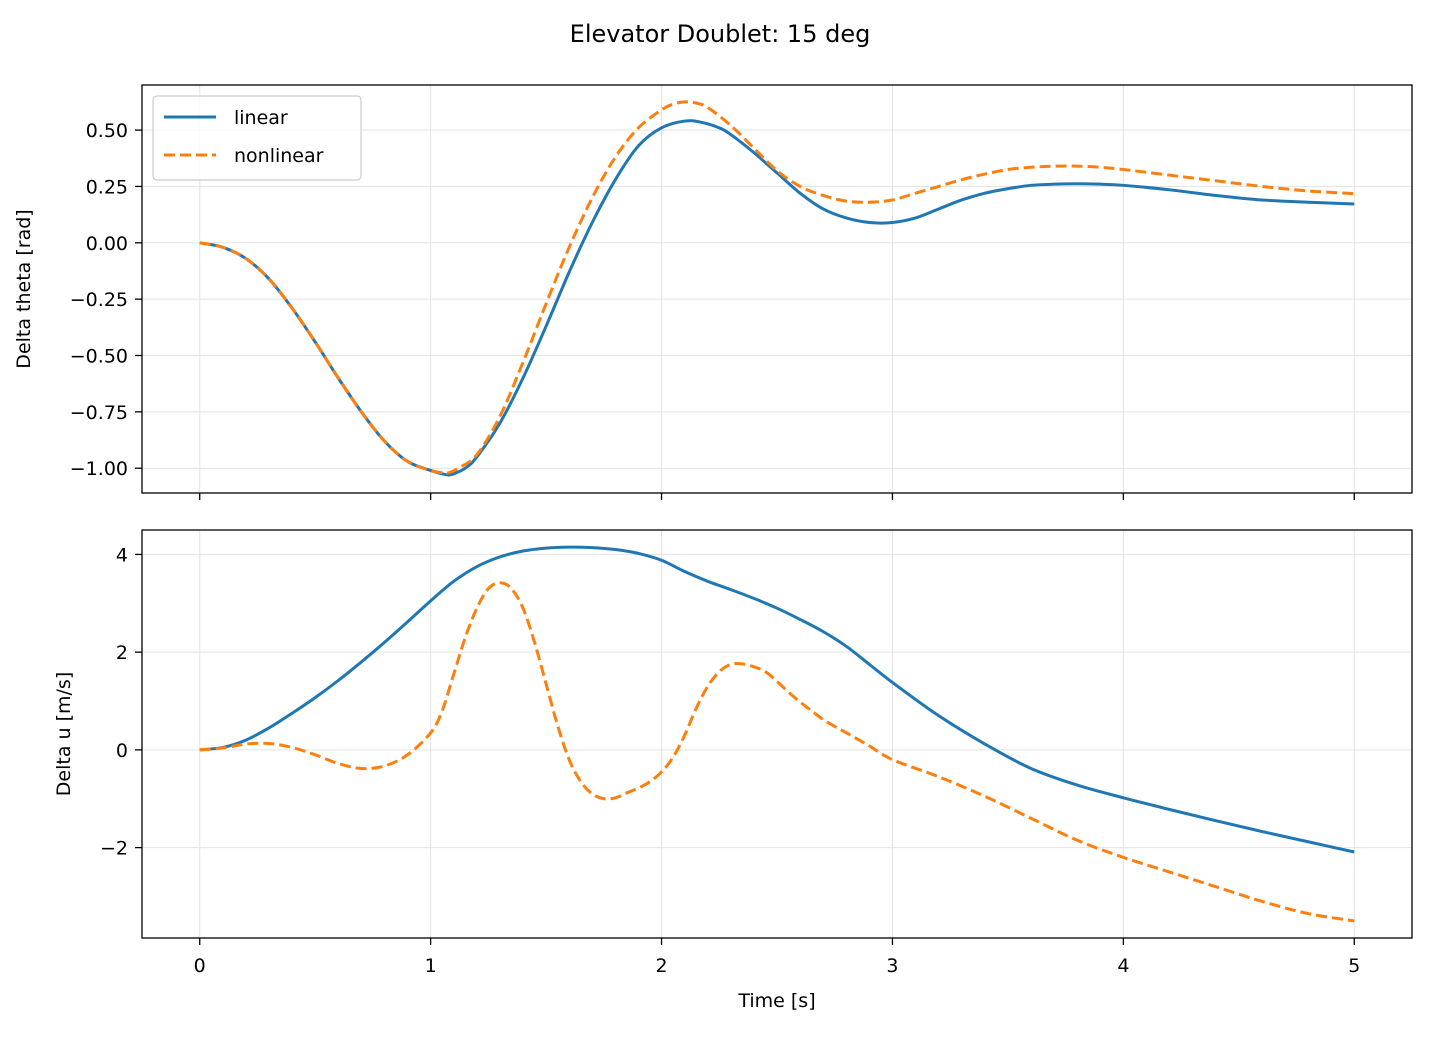 The image size is (1440, 1044). Describe the element at coordinates (24, 288) in the screenshot. I see `top-y-axis-label: Delta theta [rad]` at that location.